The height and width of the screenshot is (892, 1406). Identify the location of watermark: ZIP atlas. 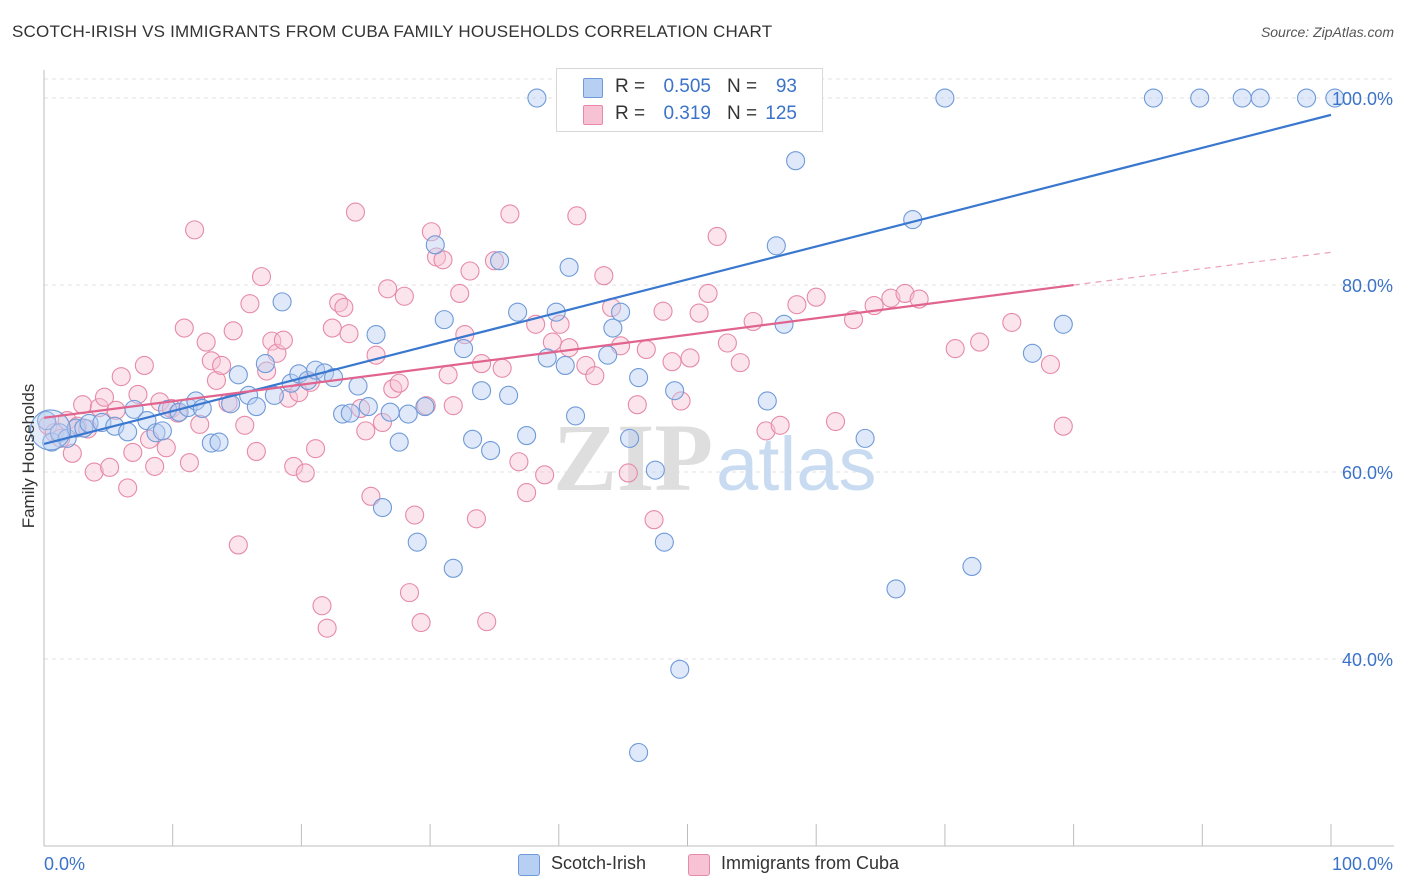
(715, 457).